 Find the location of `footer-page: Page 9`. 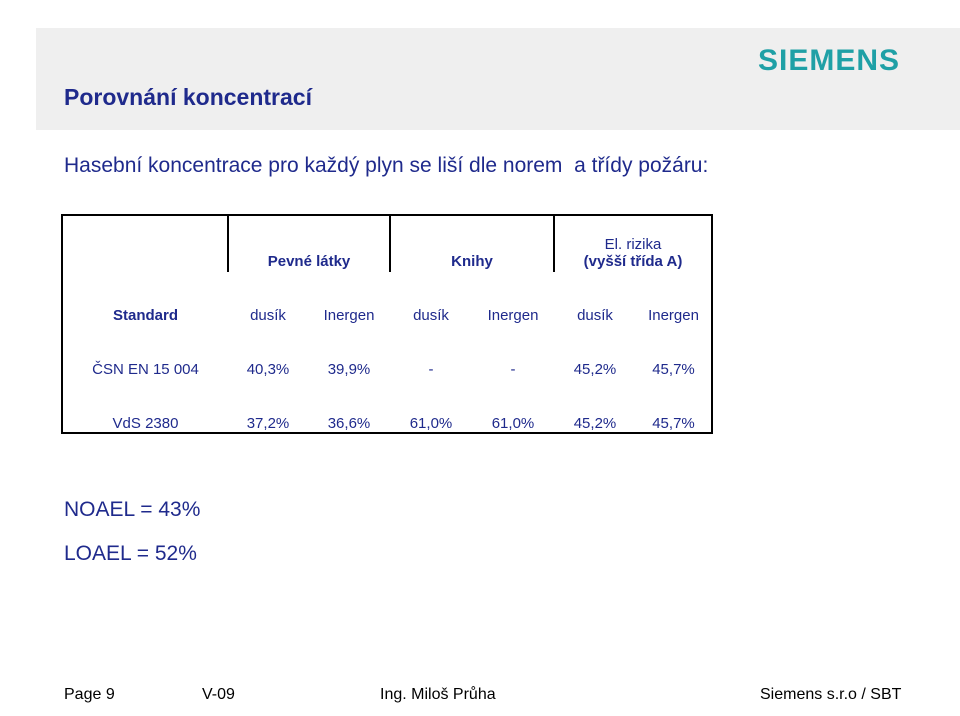

footer-page: Page 9 is located at coordinates (89, 694).